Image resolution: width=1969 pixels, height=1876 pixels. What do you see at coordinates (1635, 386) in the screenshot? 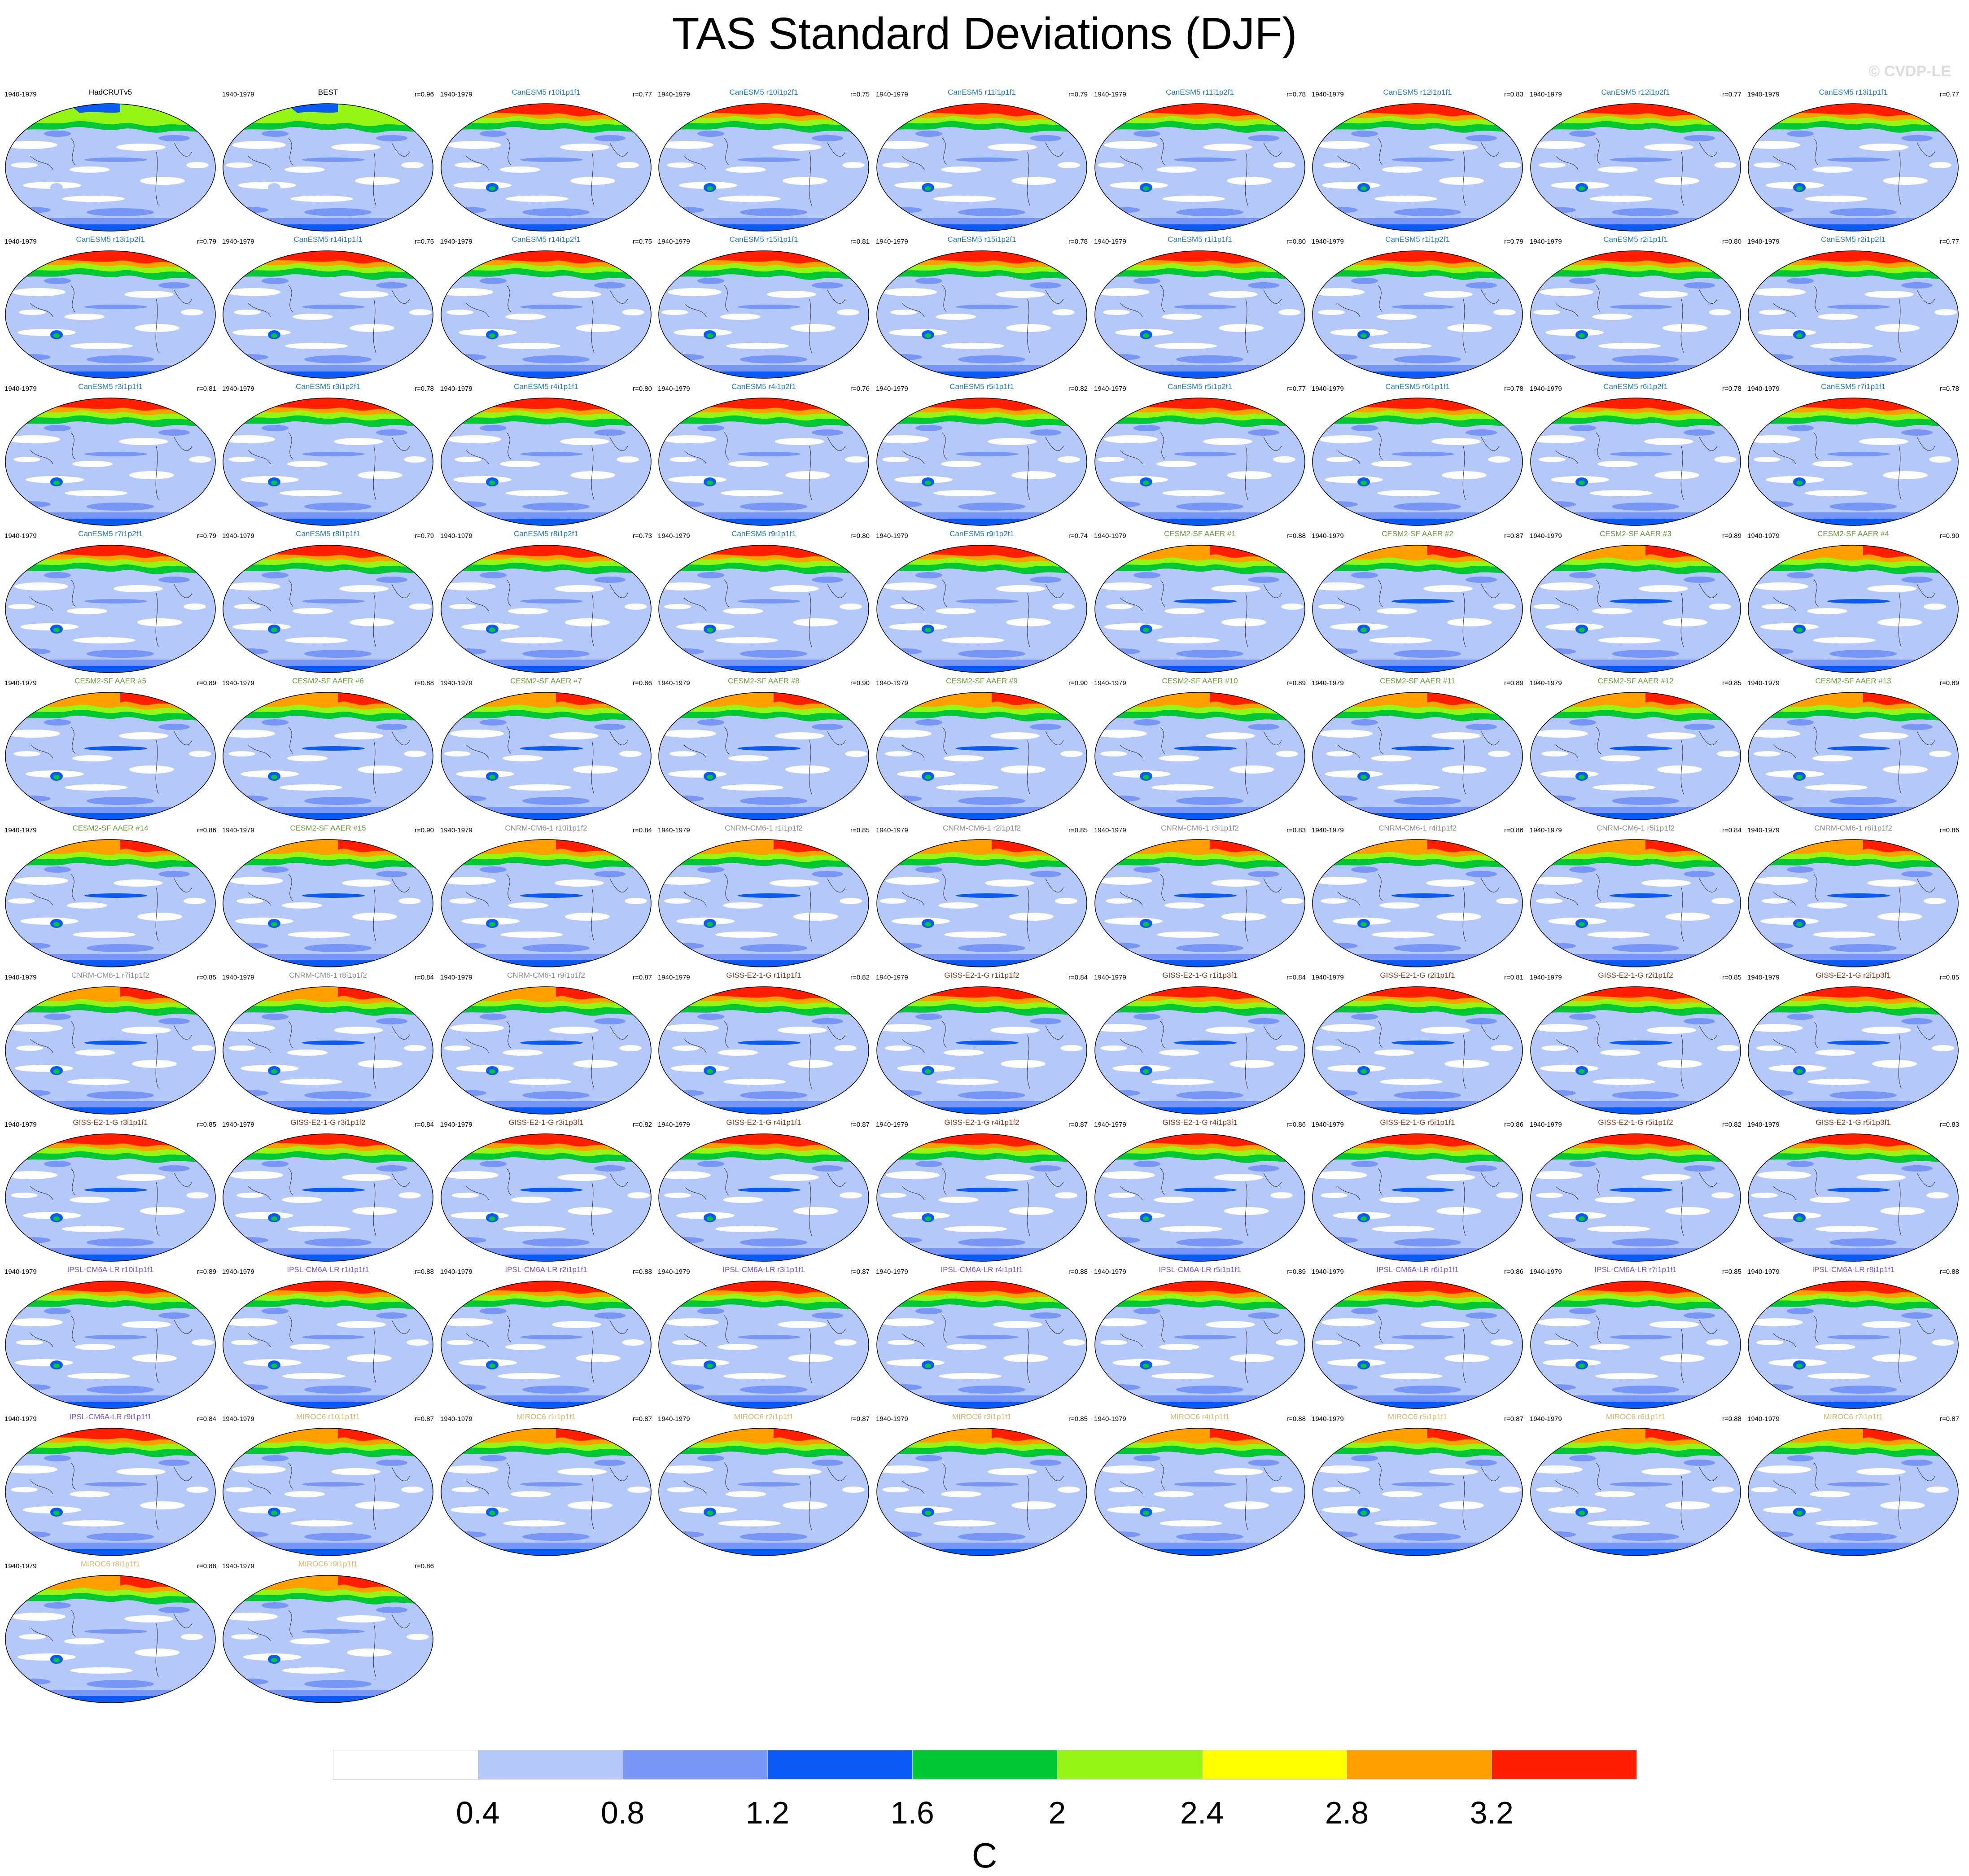
I see `panel-name: CanESM5 r6i1p2f1` at bounding box center [1635, 386].